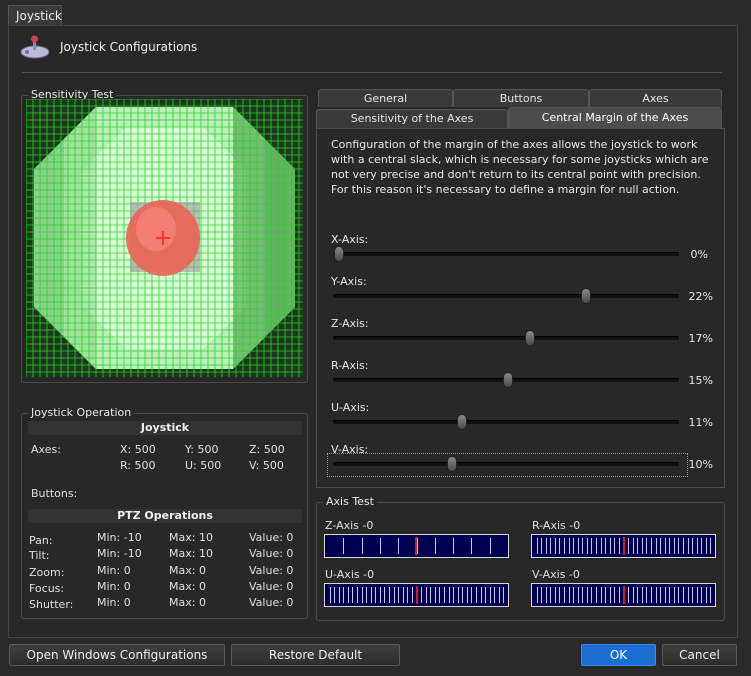  I want to click on joystick-operation-title: Joystick Operation, so click(81, 412).